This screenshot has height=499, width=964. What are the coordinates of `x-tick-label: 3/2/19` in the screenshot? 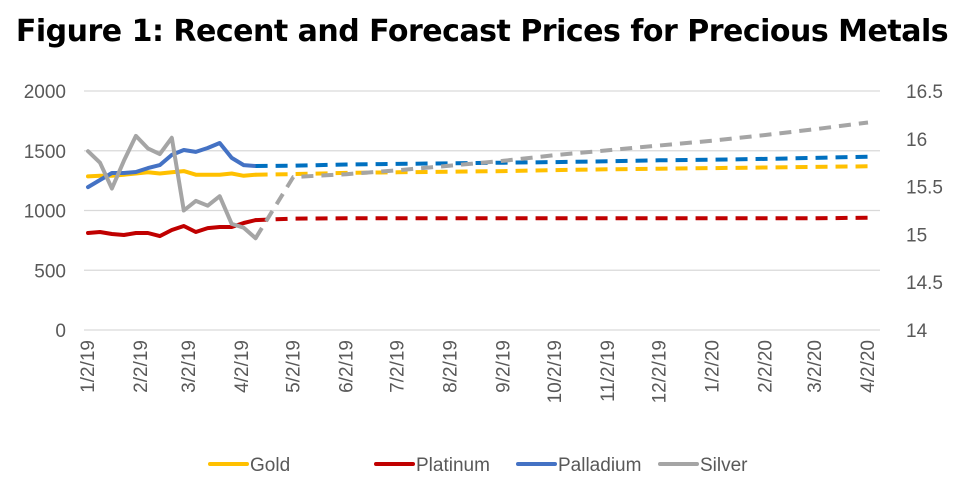 It's located at (189, 366).